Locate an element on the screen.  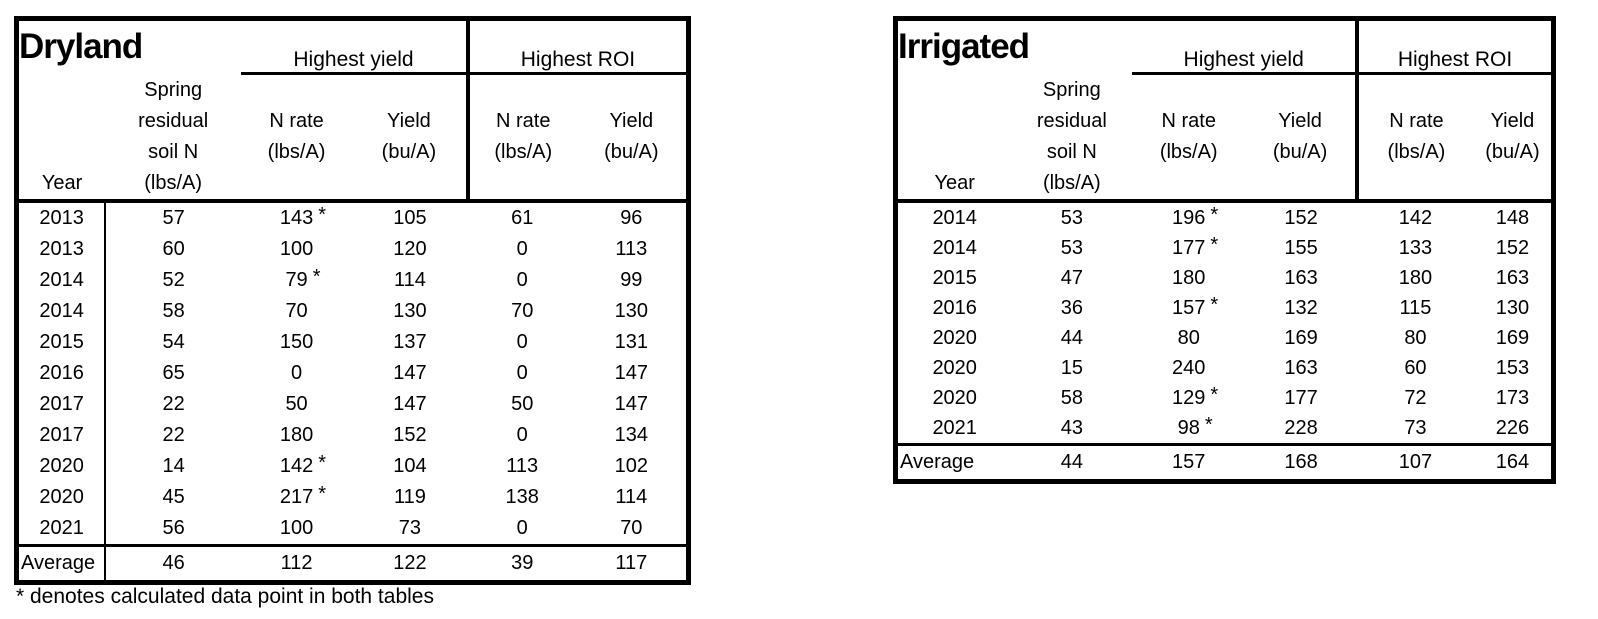
cell-roi-yield: 134 is located at coordinates (631, 435).